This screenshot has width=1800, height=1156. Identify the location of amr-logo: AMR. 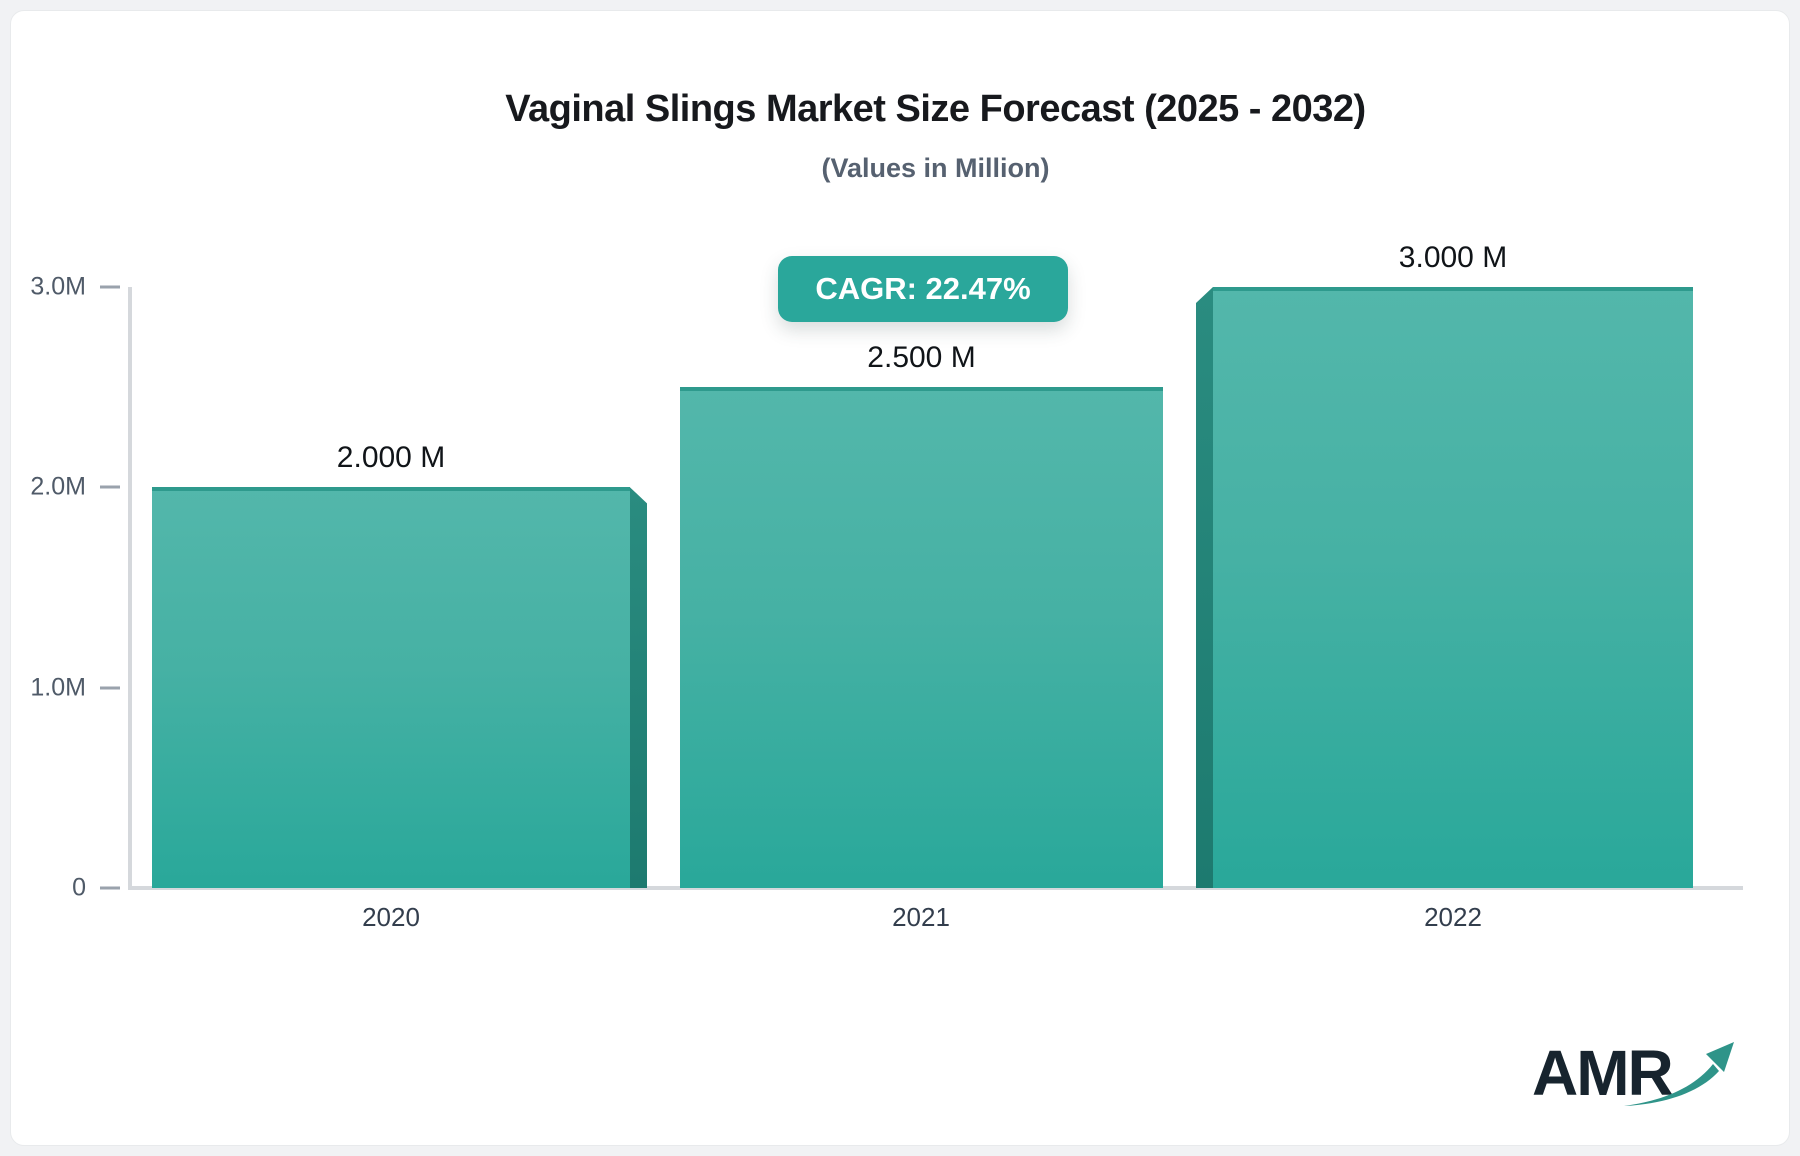
(1633, 1076).